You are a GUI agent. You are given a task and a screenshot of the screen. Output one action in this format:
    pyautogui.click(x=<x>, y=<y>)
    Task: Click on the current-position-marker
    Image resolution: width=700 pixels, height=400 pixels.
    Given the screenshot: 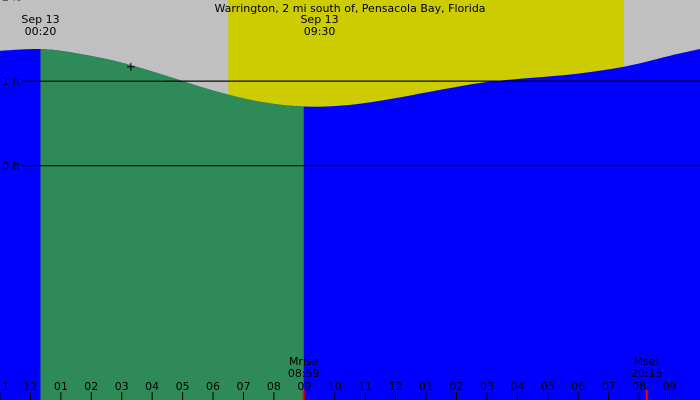 What is the action you would take?
    pyautogui.click(x=130, y=66)
    